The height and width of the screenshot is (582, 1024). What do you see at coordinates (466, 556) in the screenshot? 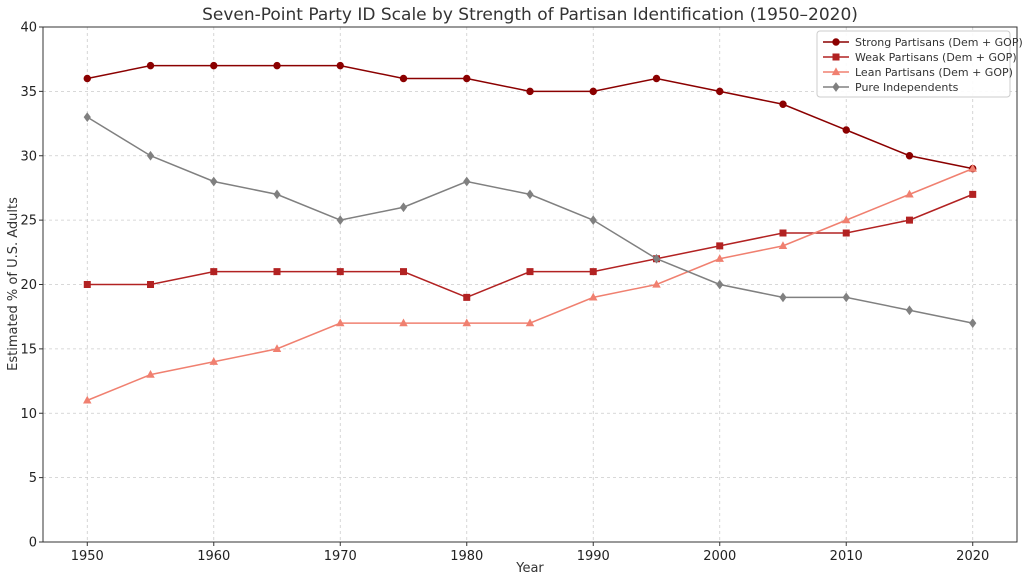
I see `x-tick-label: 1980` at bounding box center [466, 556].